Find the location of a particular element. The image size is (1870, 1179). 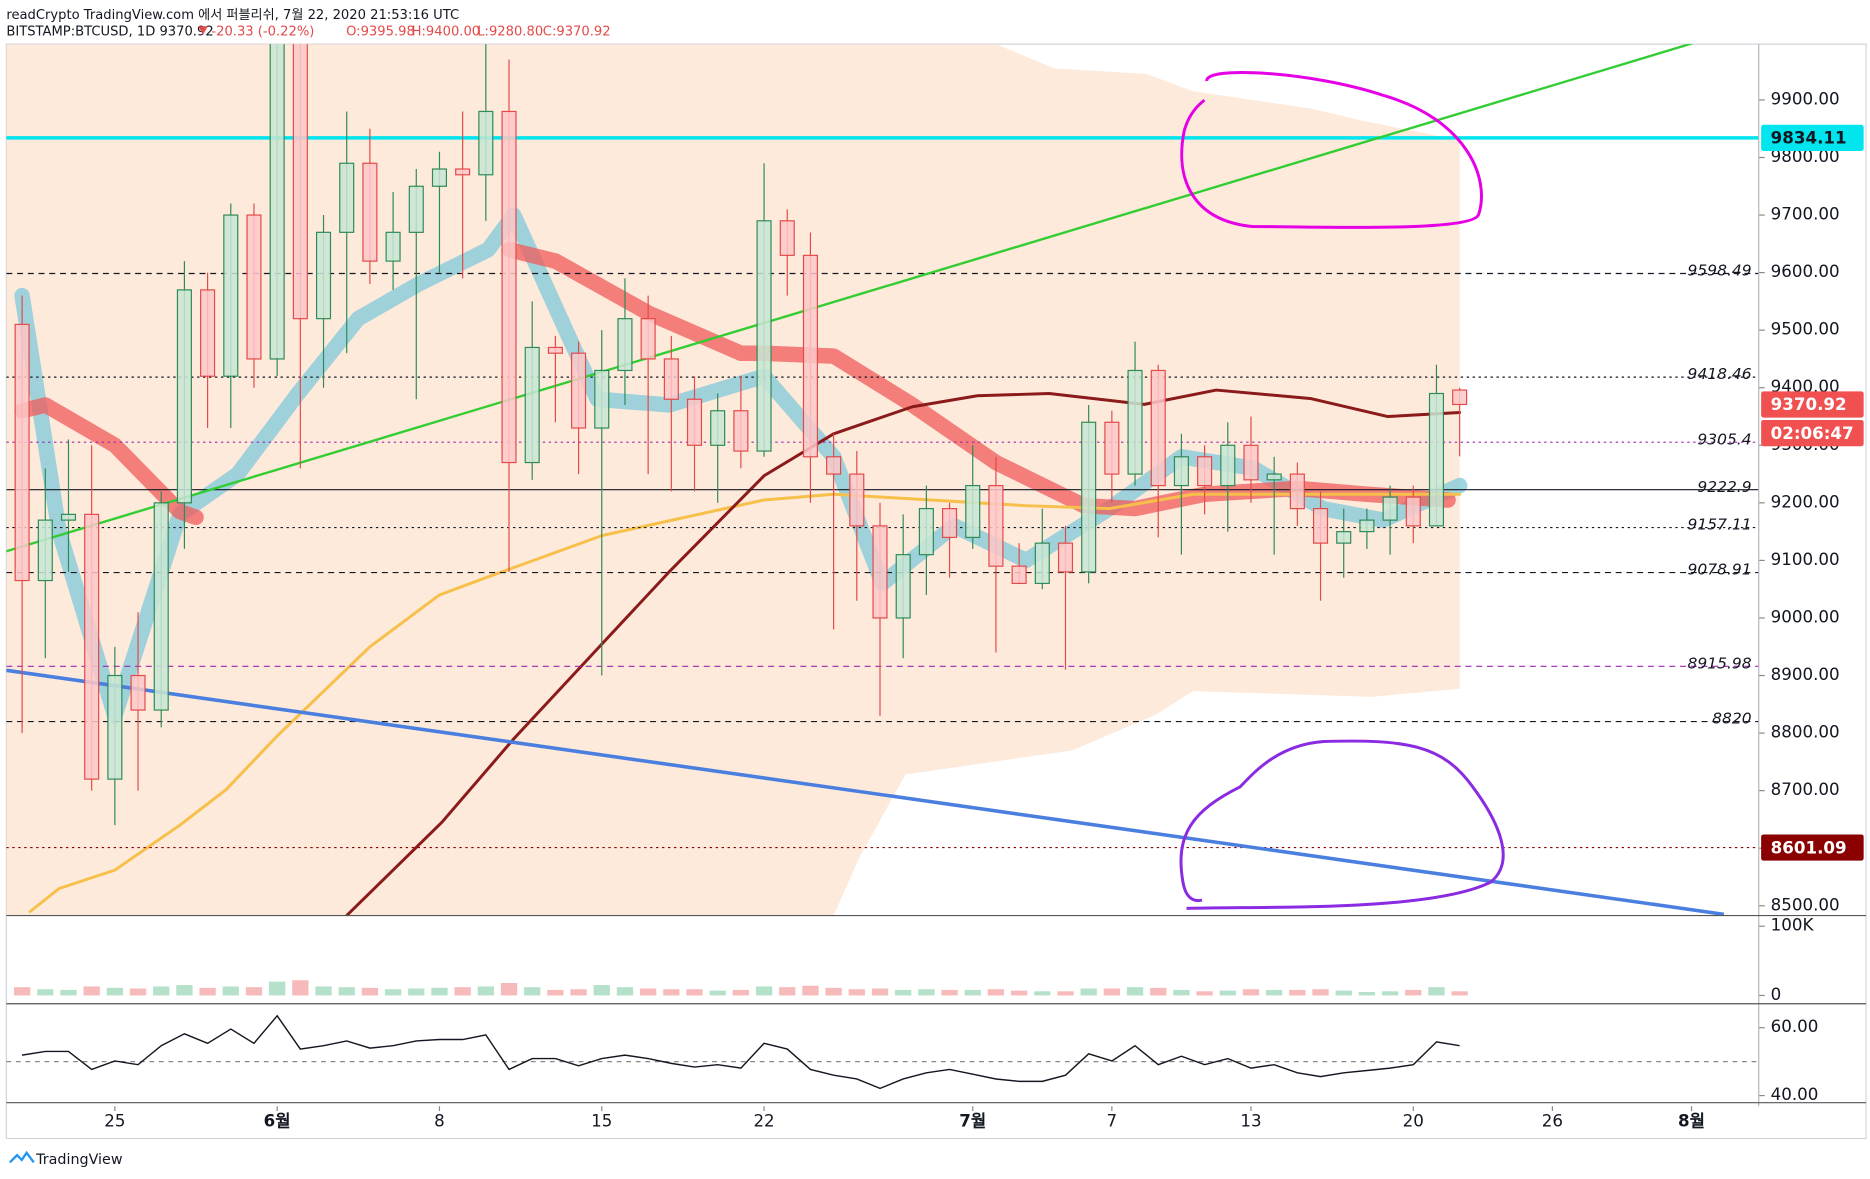

change: -20.33 (-0.22%) is located at coordinates (262, 32).